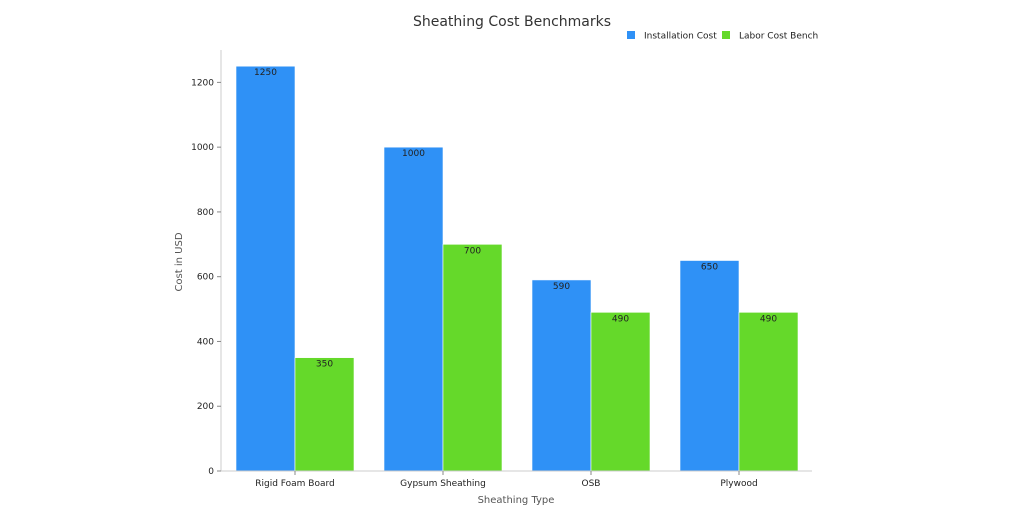 This screenshot has height=512, width=1024. What do you see at coordinates (324, 365) in the screenshot?
I see `data-label-labor-cost-bench-rigid-foam-board: 350` at bounding box center [324, 365].